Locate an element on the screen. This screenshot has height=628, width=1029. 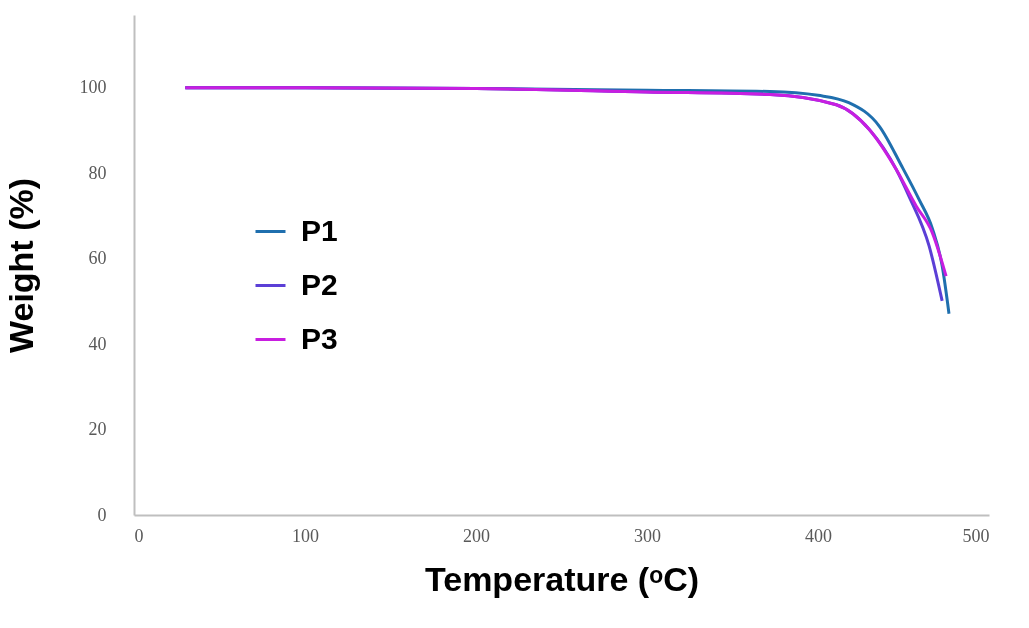
x-tick-label: 400 is located at coordinates (818, 535).